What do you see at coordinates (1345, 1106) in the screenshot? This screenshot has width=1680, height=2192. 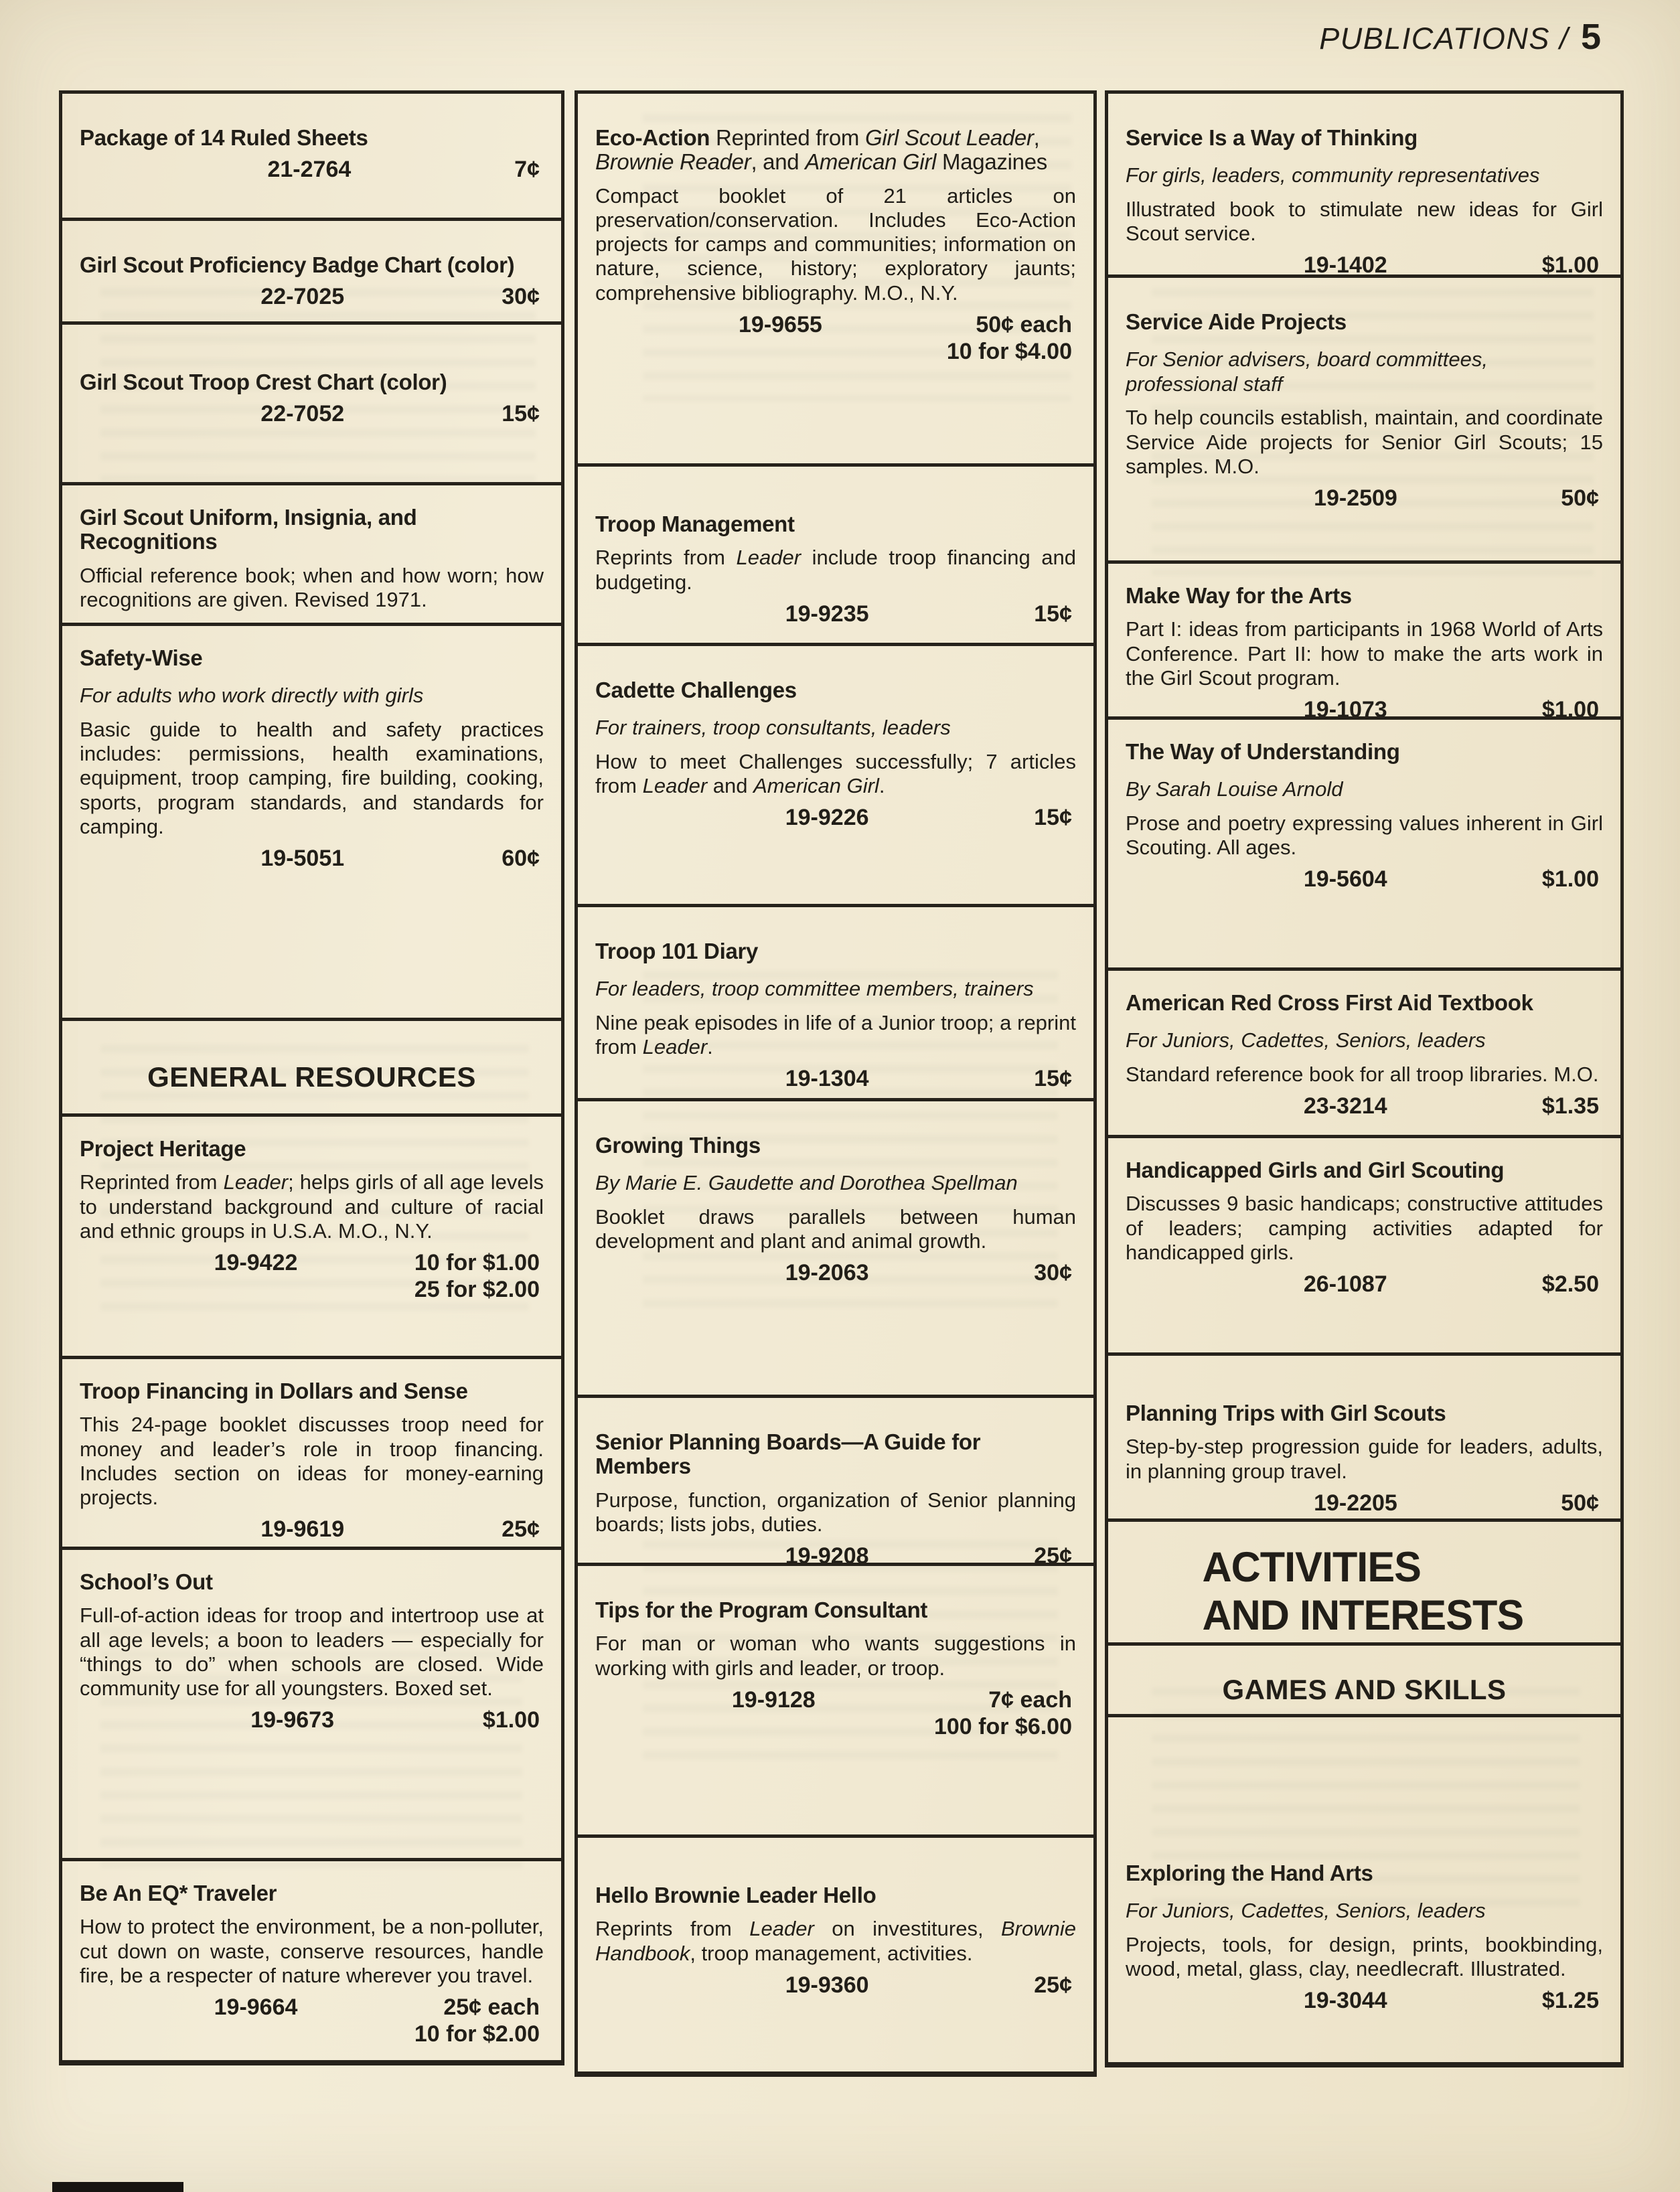 I see `product-code: 23-3214` at bounding box center [1345, 1106].